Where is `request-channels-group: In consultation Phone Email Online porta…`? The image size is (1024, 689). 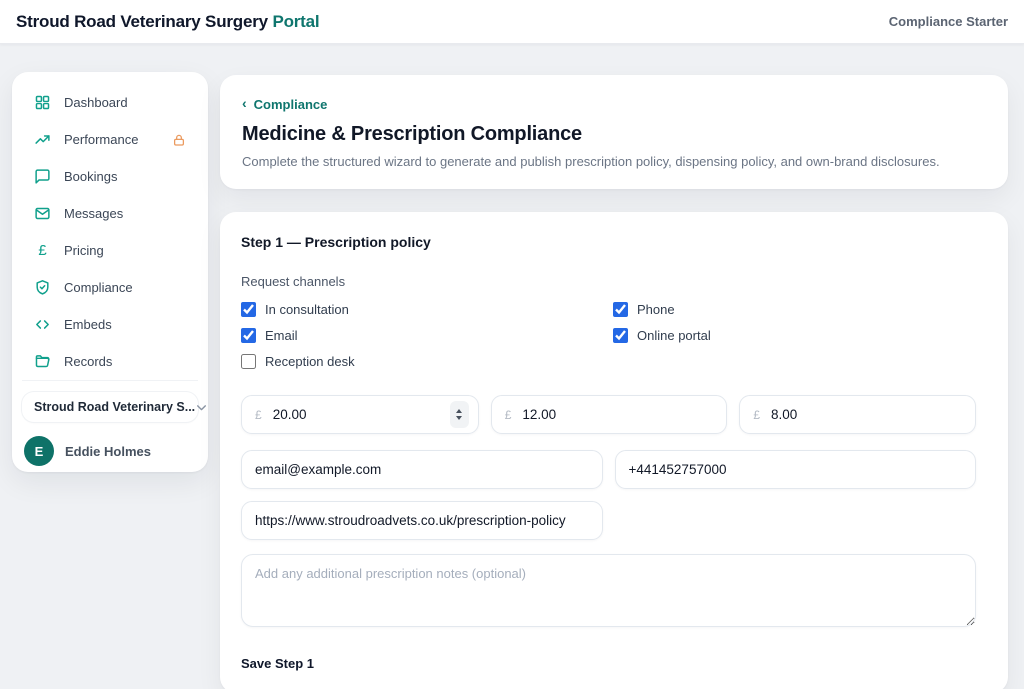
request-channels-group: In consultation Phone Email Online porta… is located at coordinates (608, 335).